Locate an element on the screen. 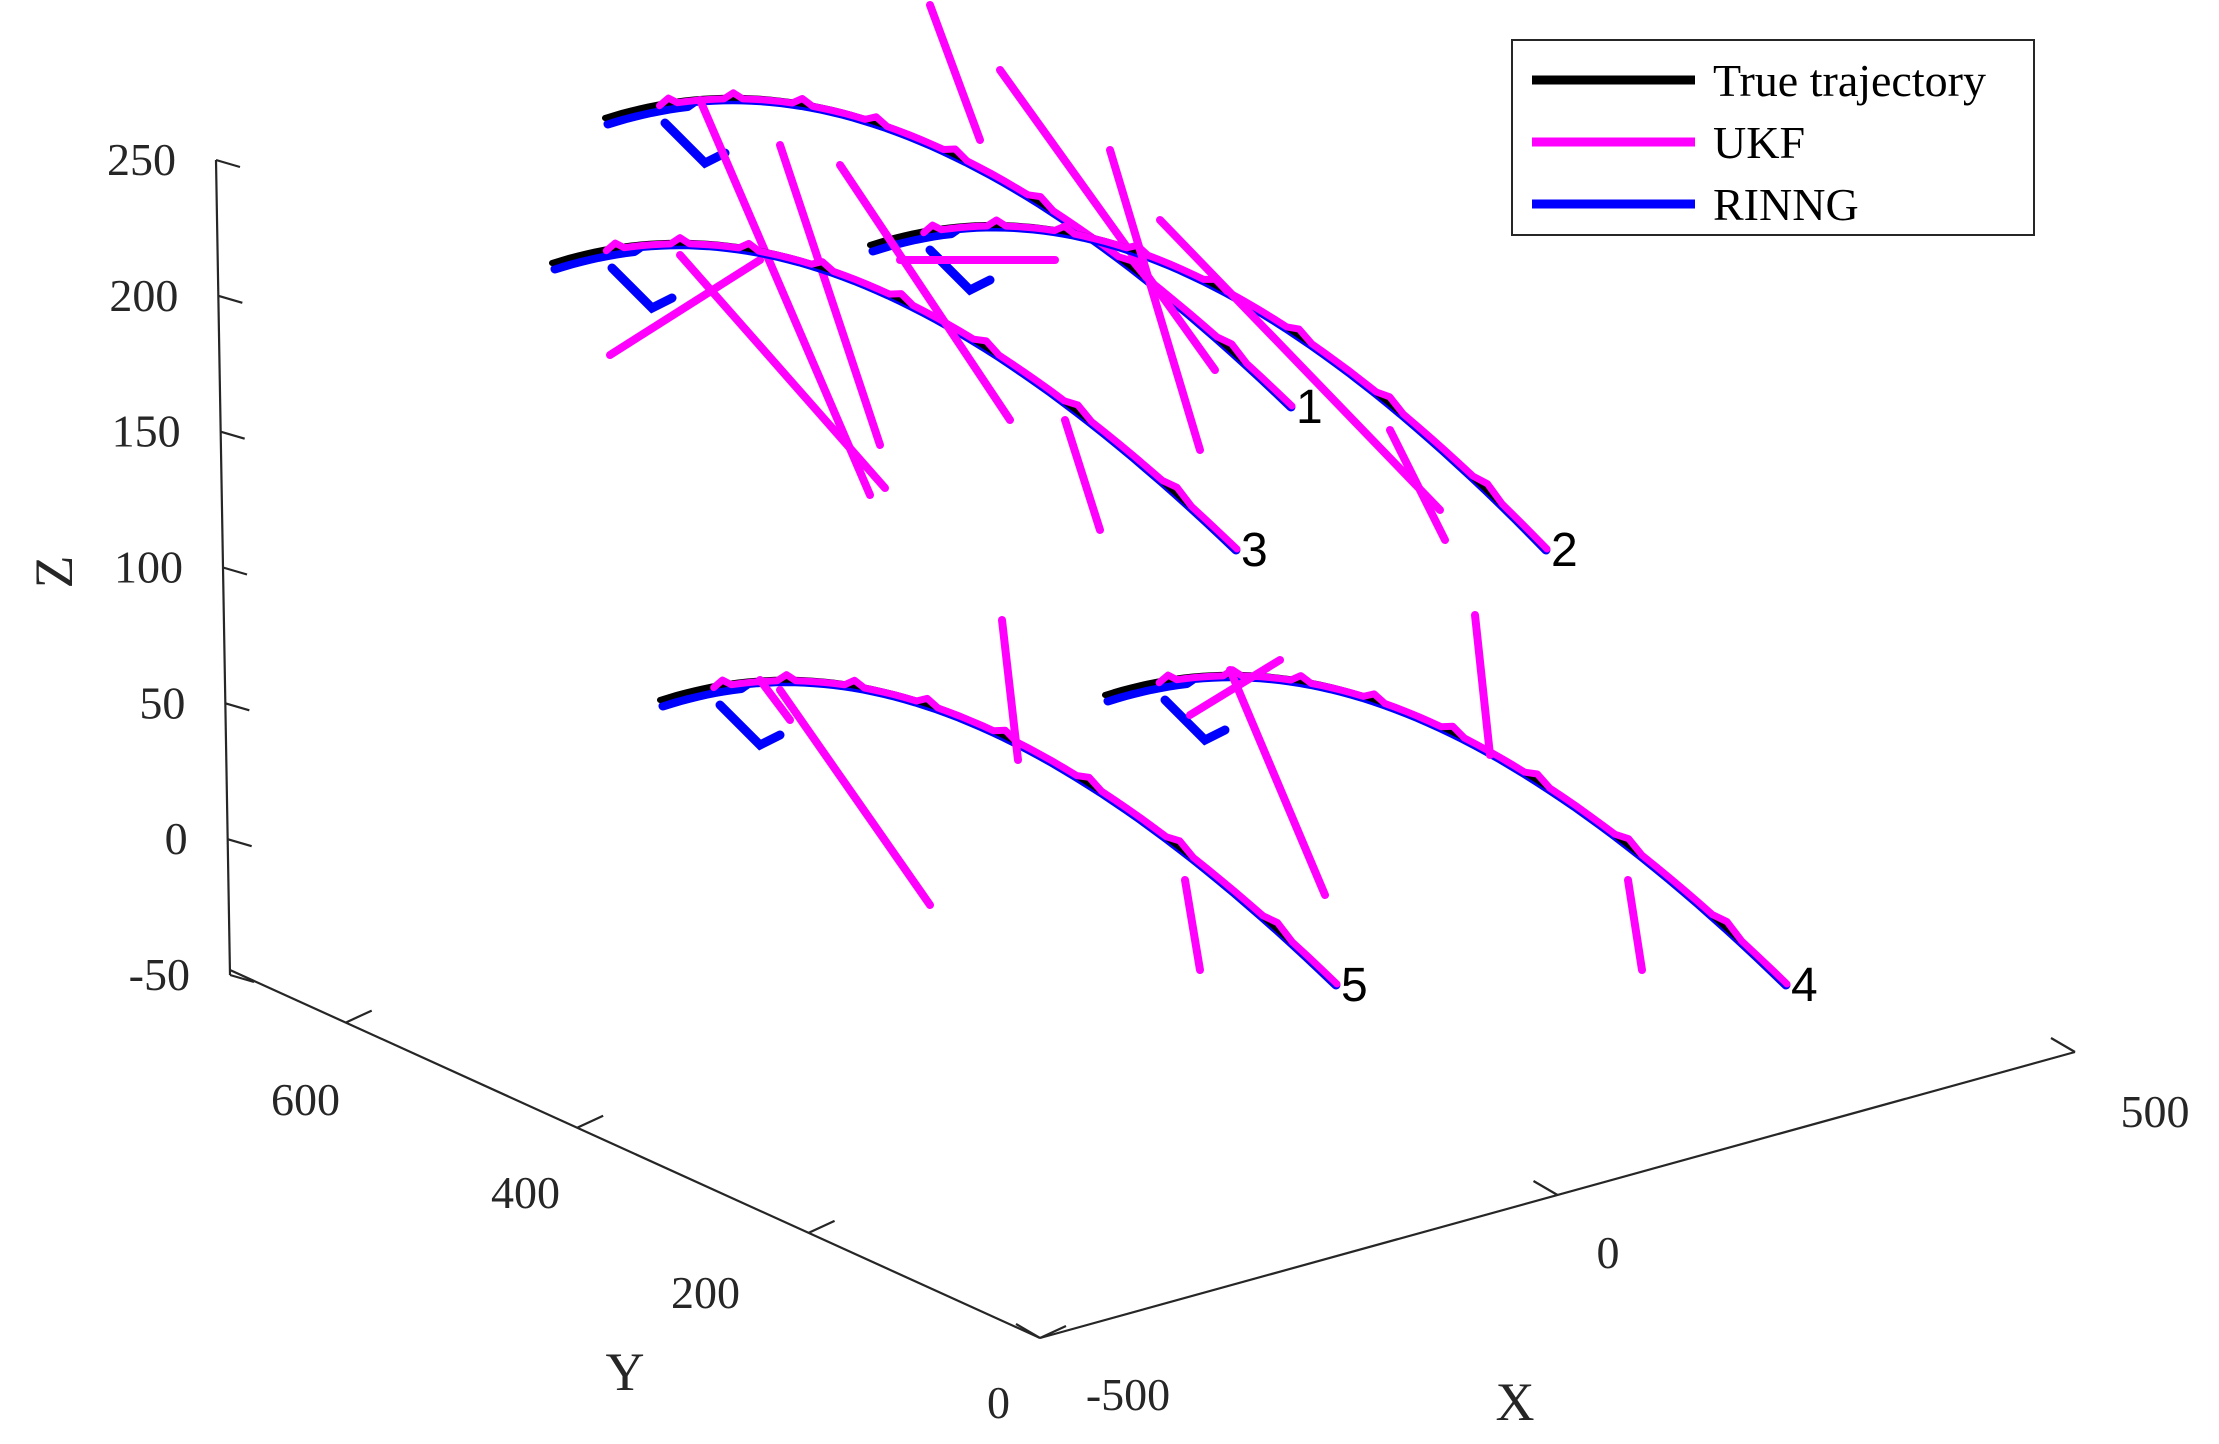  z-tick-label: 50 is located at coordinates (162, 702).